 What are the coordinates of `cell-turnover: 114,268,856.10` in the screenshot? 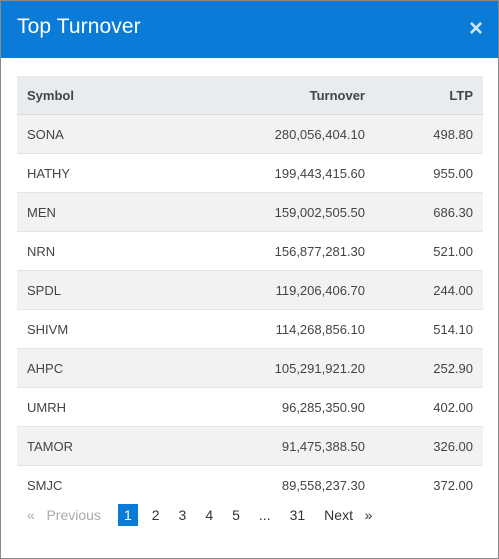 It's located at (271, 329).